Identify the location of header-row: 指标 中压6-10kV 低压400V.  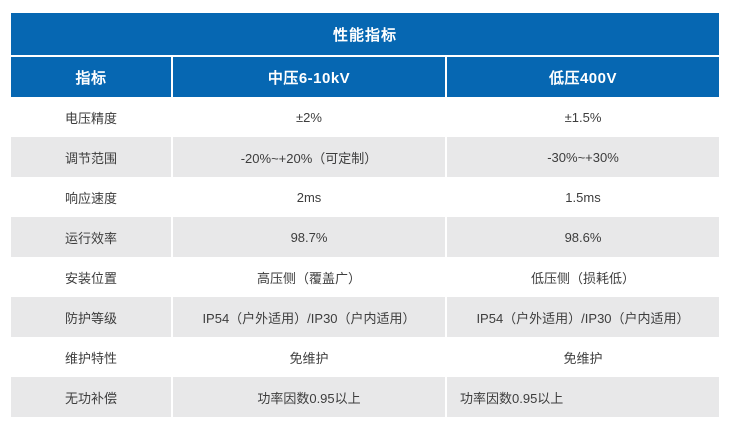
(365, 77).